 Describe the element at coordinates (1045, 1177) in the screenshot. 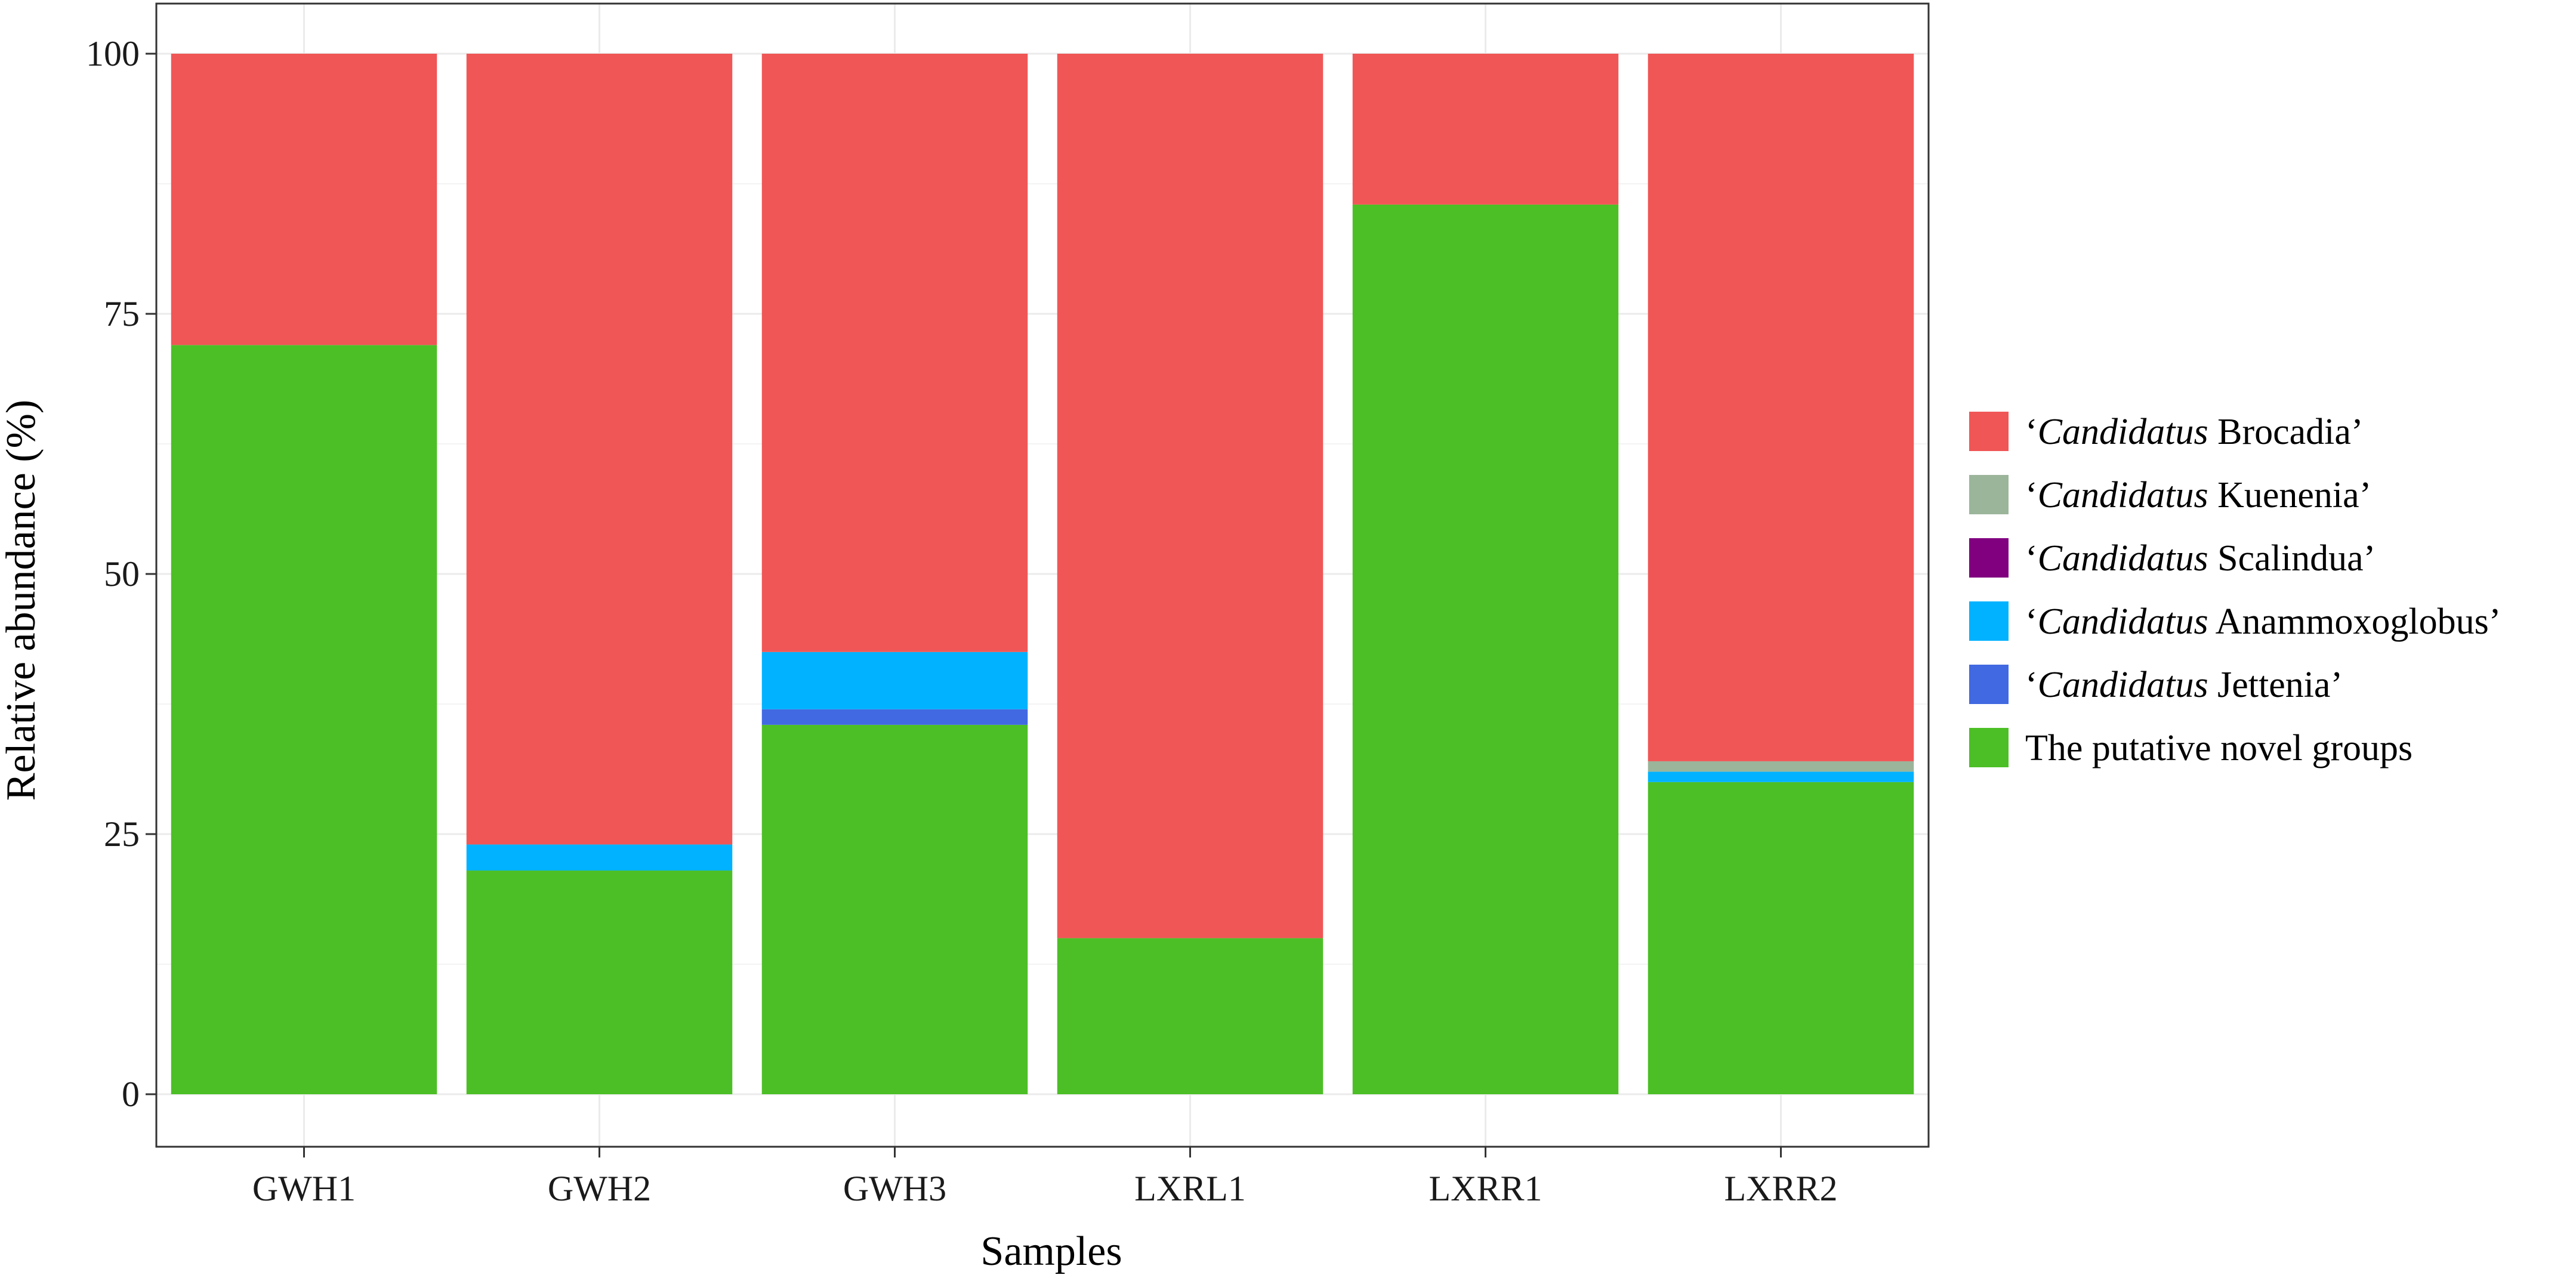

I see `x-axis: GWH1 GWH2 GWH3 LXRL1 LXRR1 LXRR2` at that location.